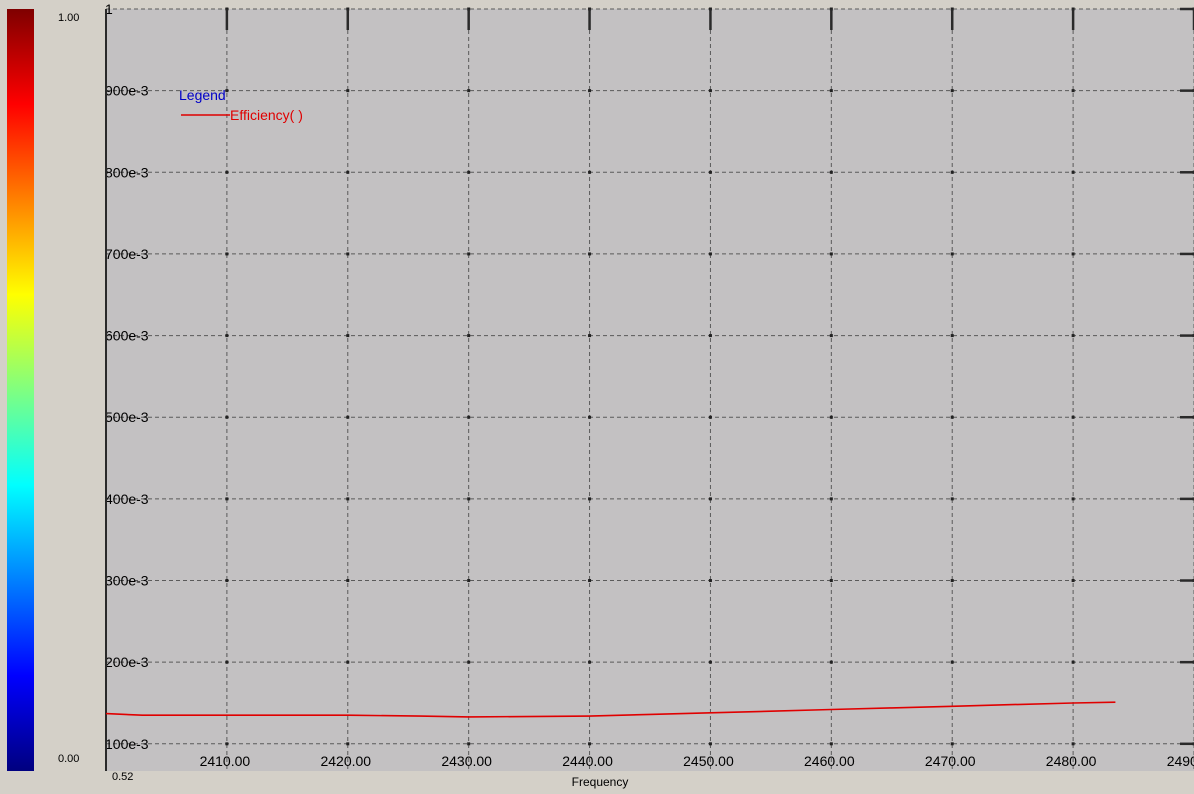  I want to click on x-tick-label: 2480.00, so click(1071, 761).